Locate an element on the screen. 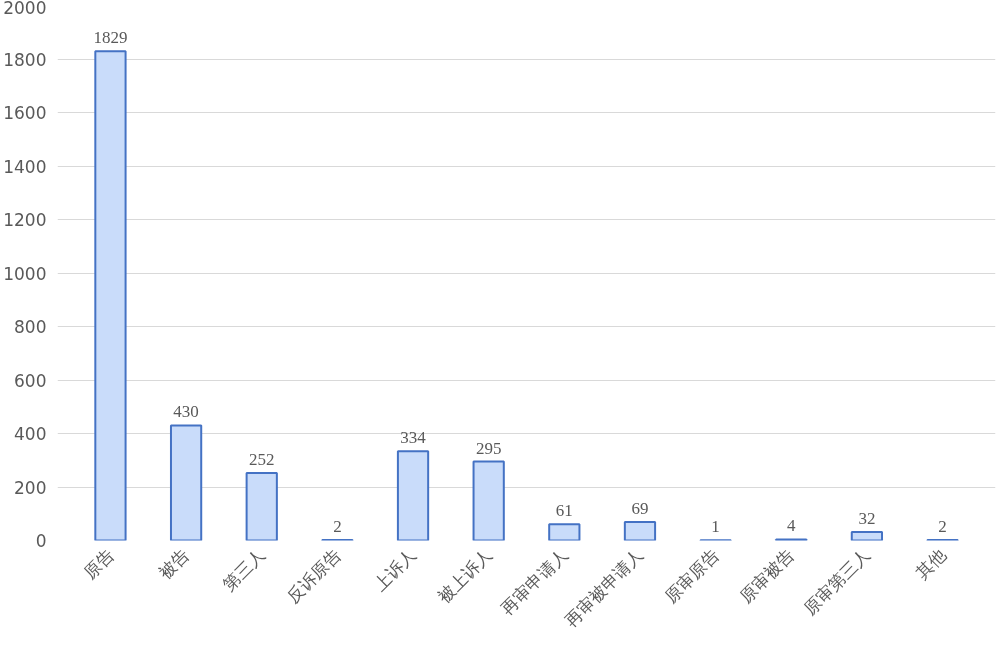 The image size is (1003, 645). x-tick-label: 被告 is located at coordinates (174, 563).